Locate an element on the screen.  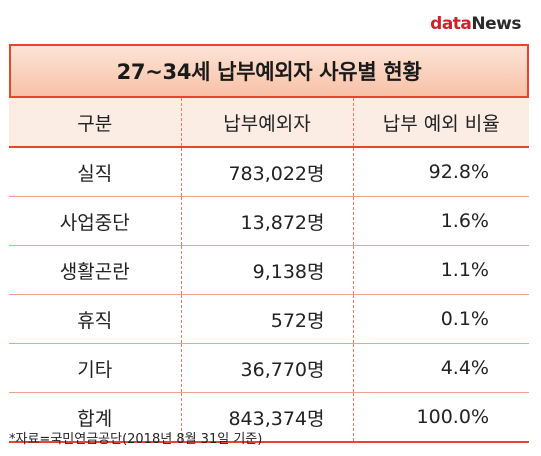
table-title-bar: 27~34세 납부예외자 사유별 현황 is located at coordinates (269, 71).